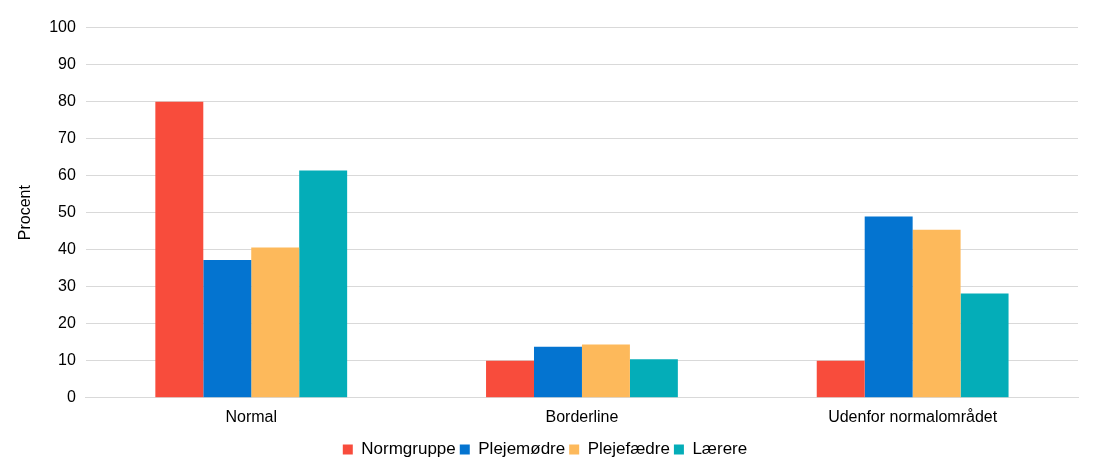  I want to click on legend-label: Normgruppe, so click(408, 449).